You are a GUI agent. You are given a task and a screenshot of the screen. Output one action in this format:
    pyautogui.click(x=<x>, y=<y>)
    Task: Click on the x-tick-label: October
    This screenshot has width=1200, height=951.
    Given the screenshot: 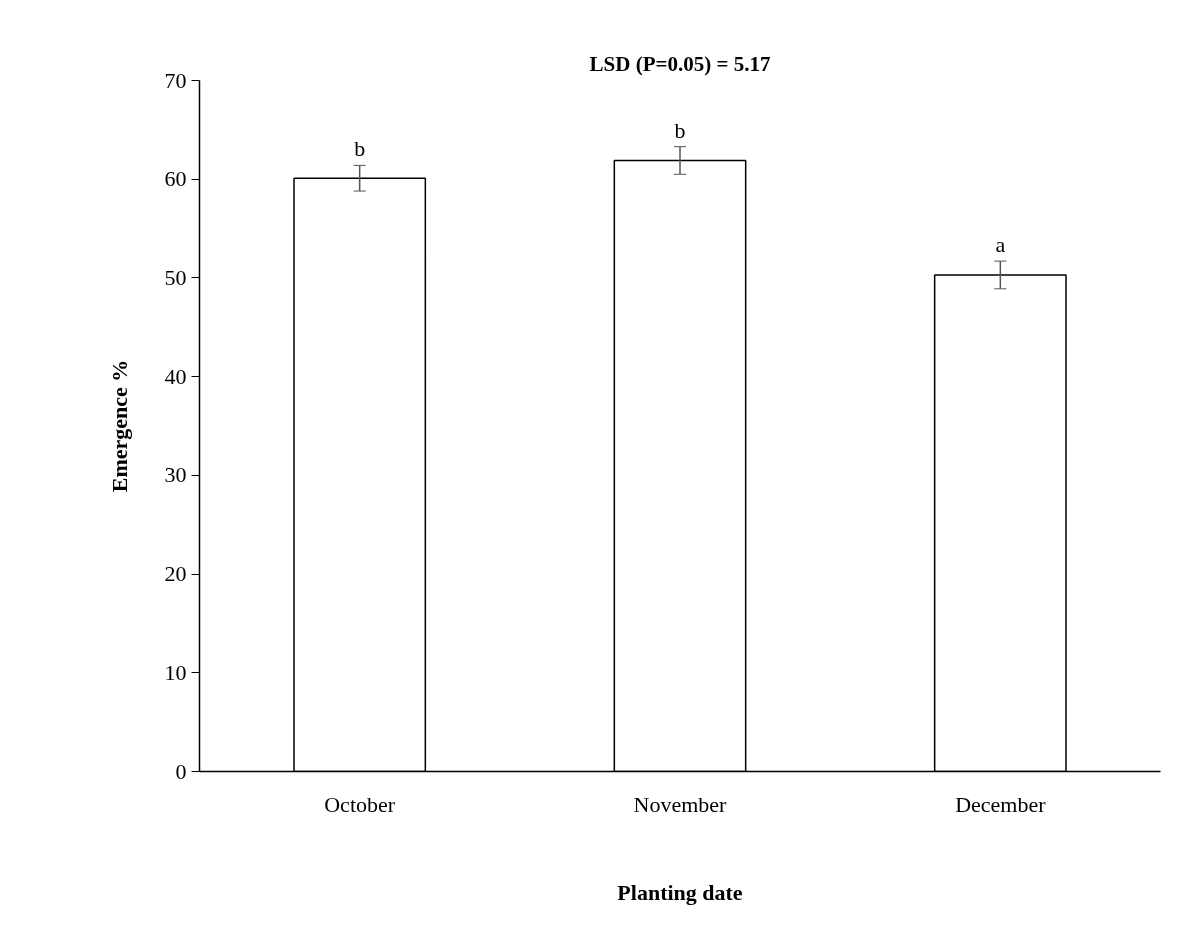 What is the action you would take?
    pyautogui.click(x=360, y=804)
    